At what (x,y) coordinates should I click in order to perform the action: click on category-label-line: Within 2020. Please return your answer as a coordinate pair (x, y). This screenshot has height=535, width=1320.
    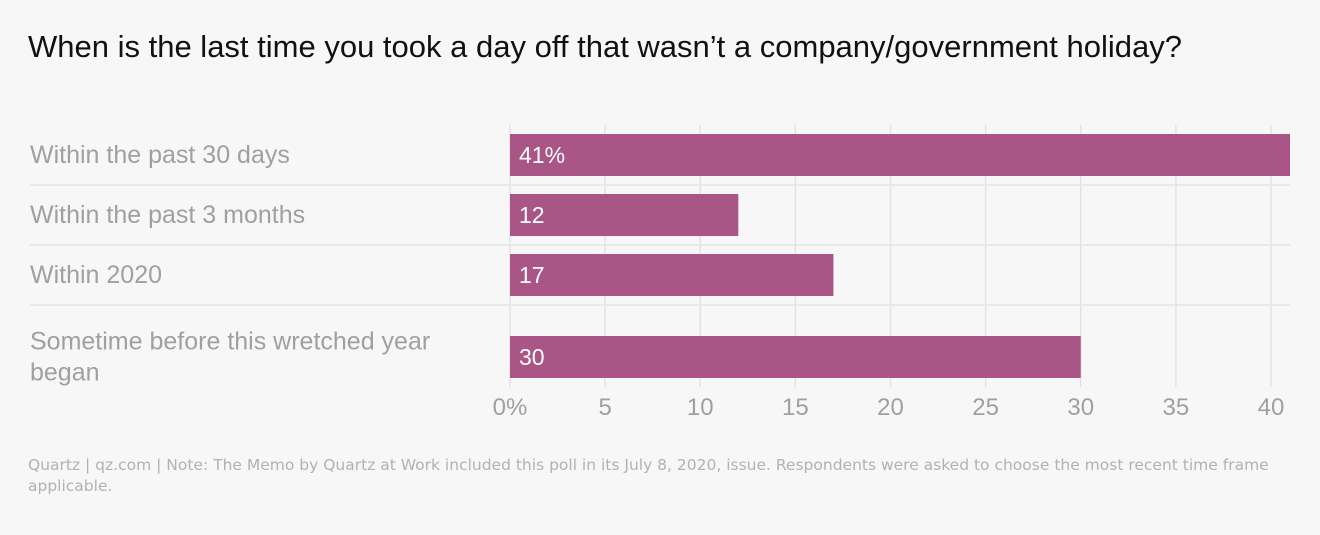
    Looking at the image, I should click on (96, 275).